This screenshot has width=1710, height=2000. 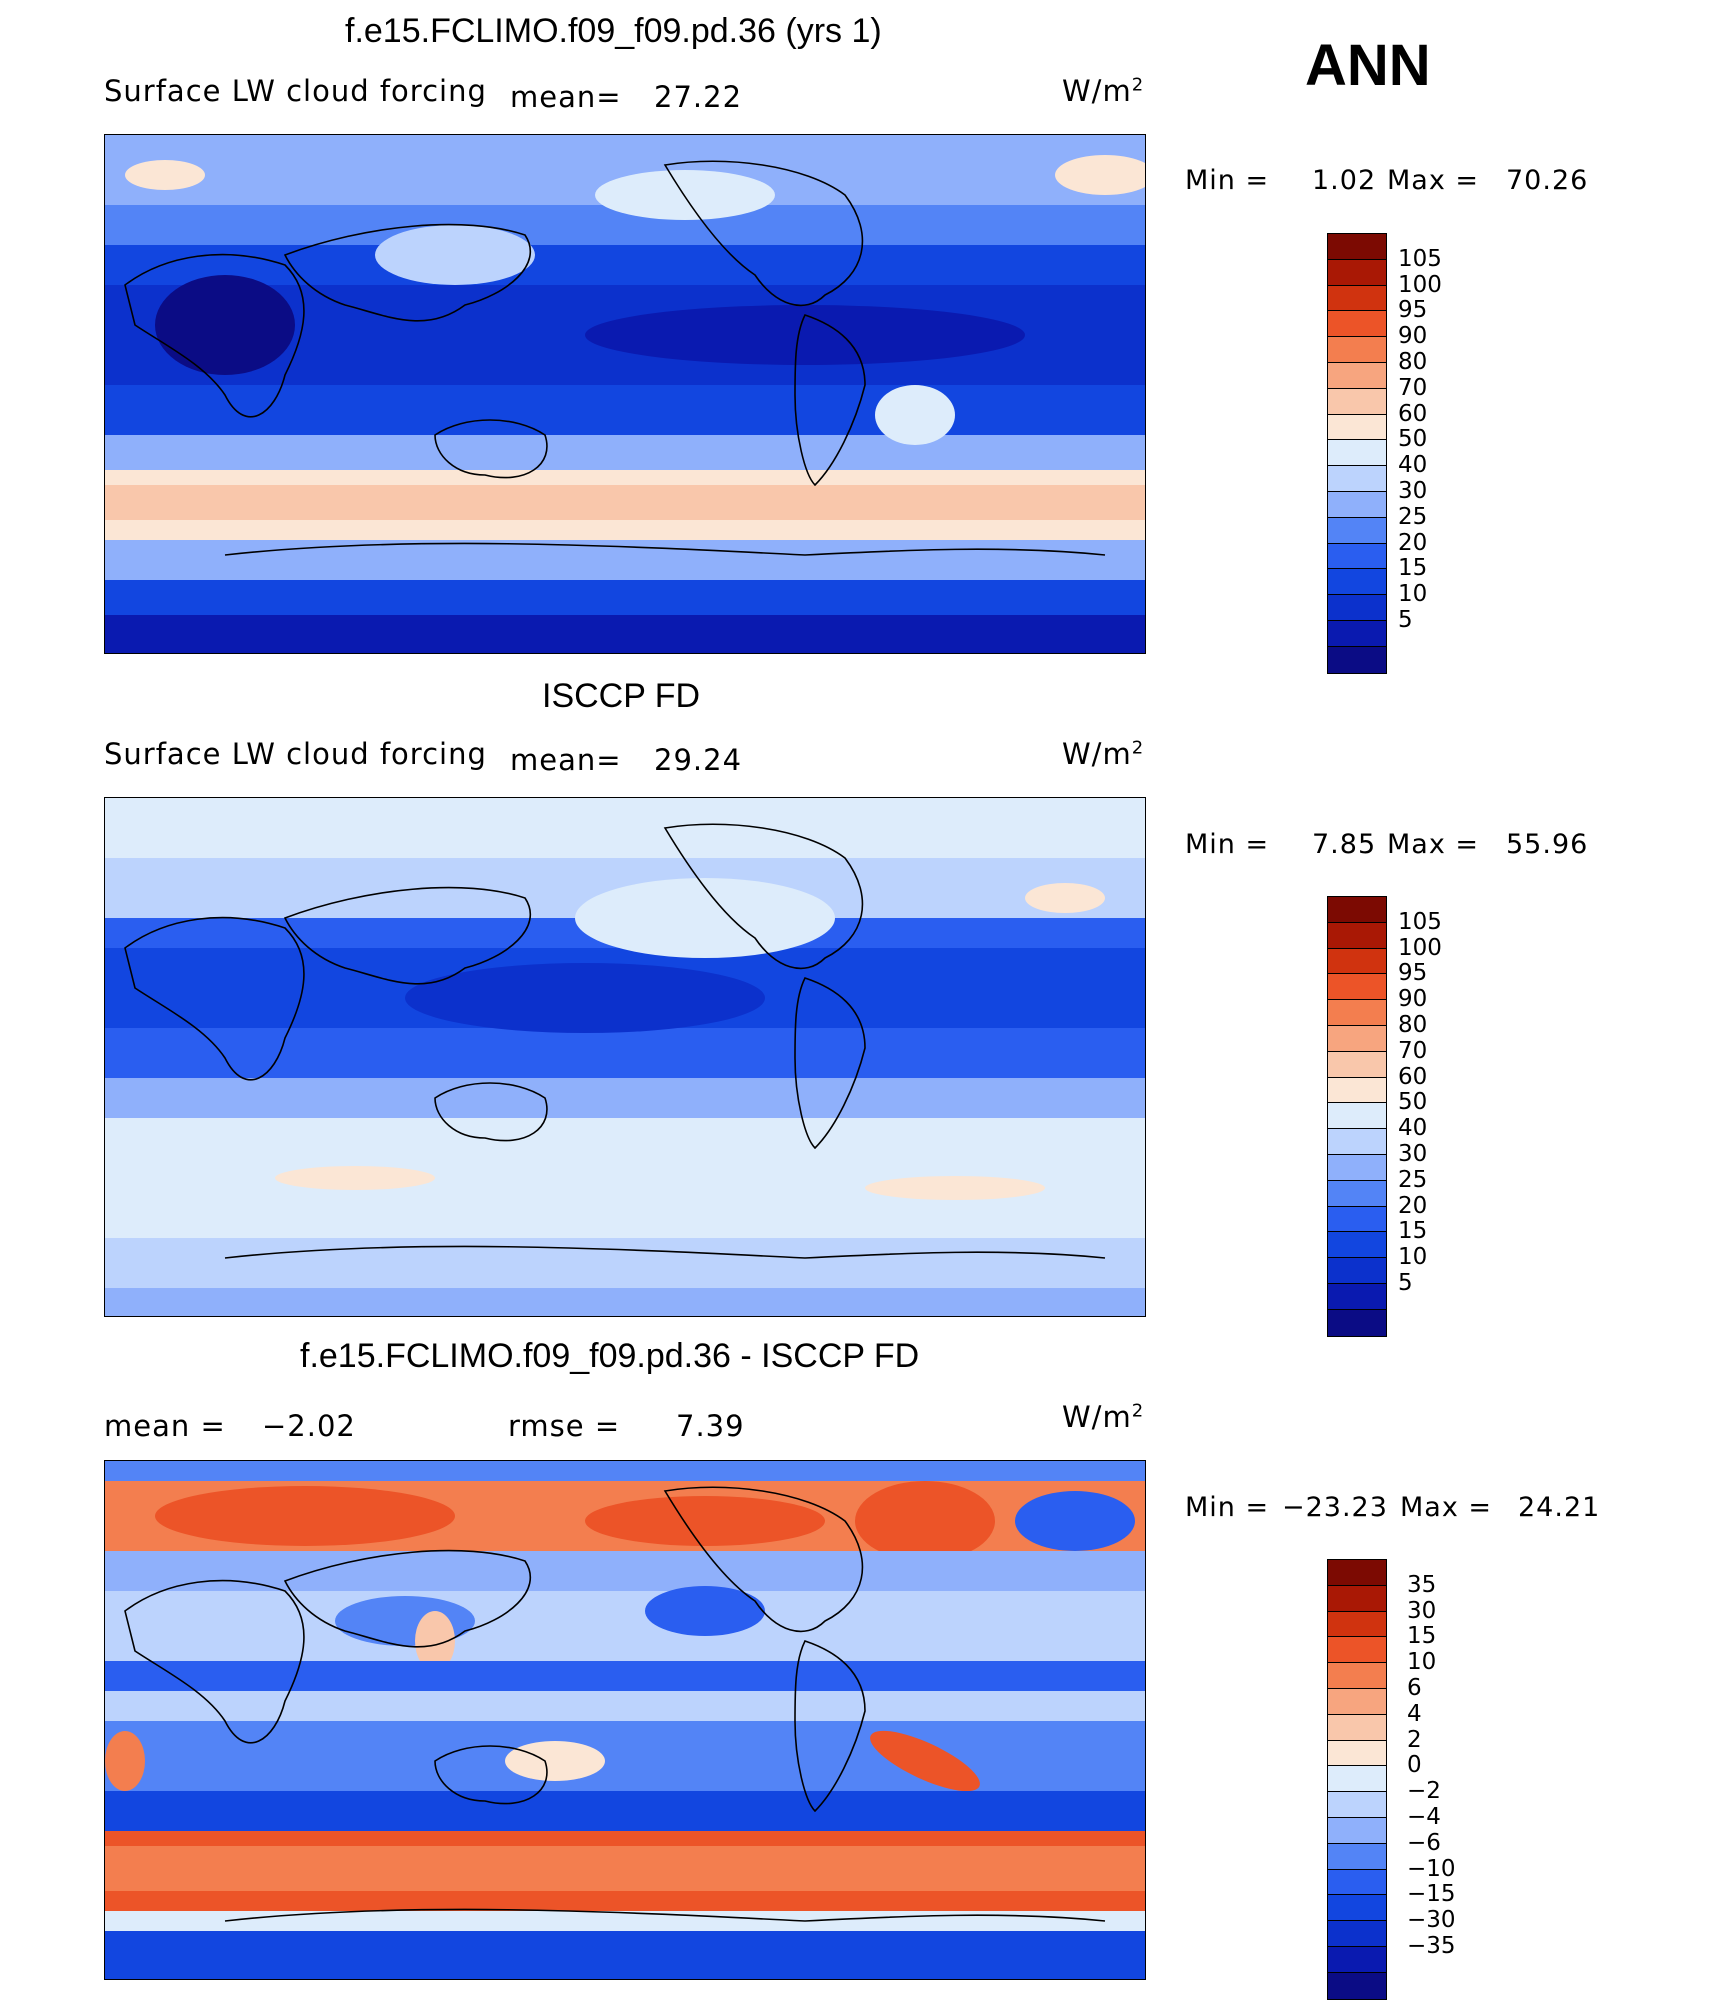 What do you see at coordinates (564, 1426) in the screenshot?
I see `panel3-rmse-label: rmse =` at bounding box center [564, 1426].